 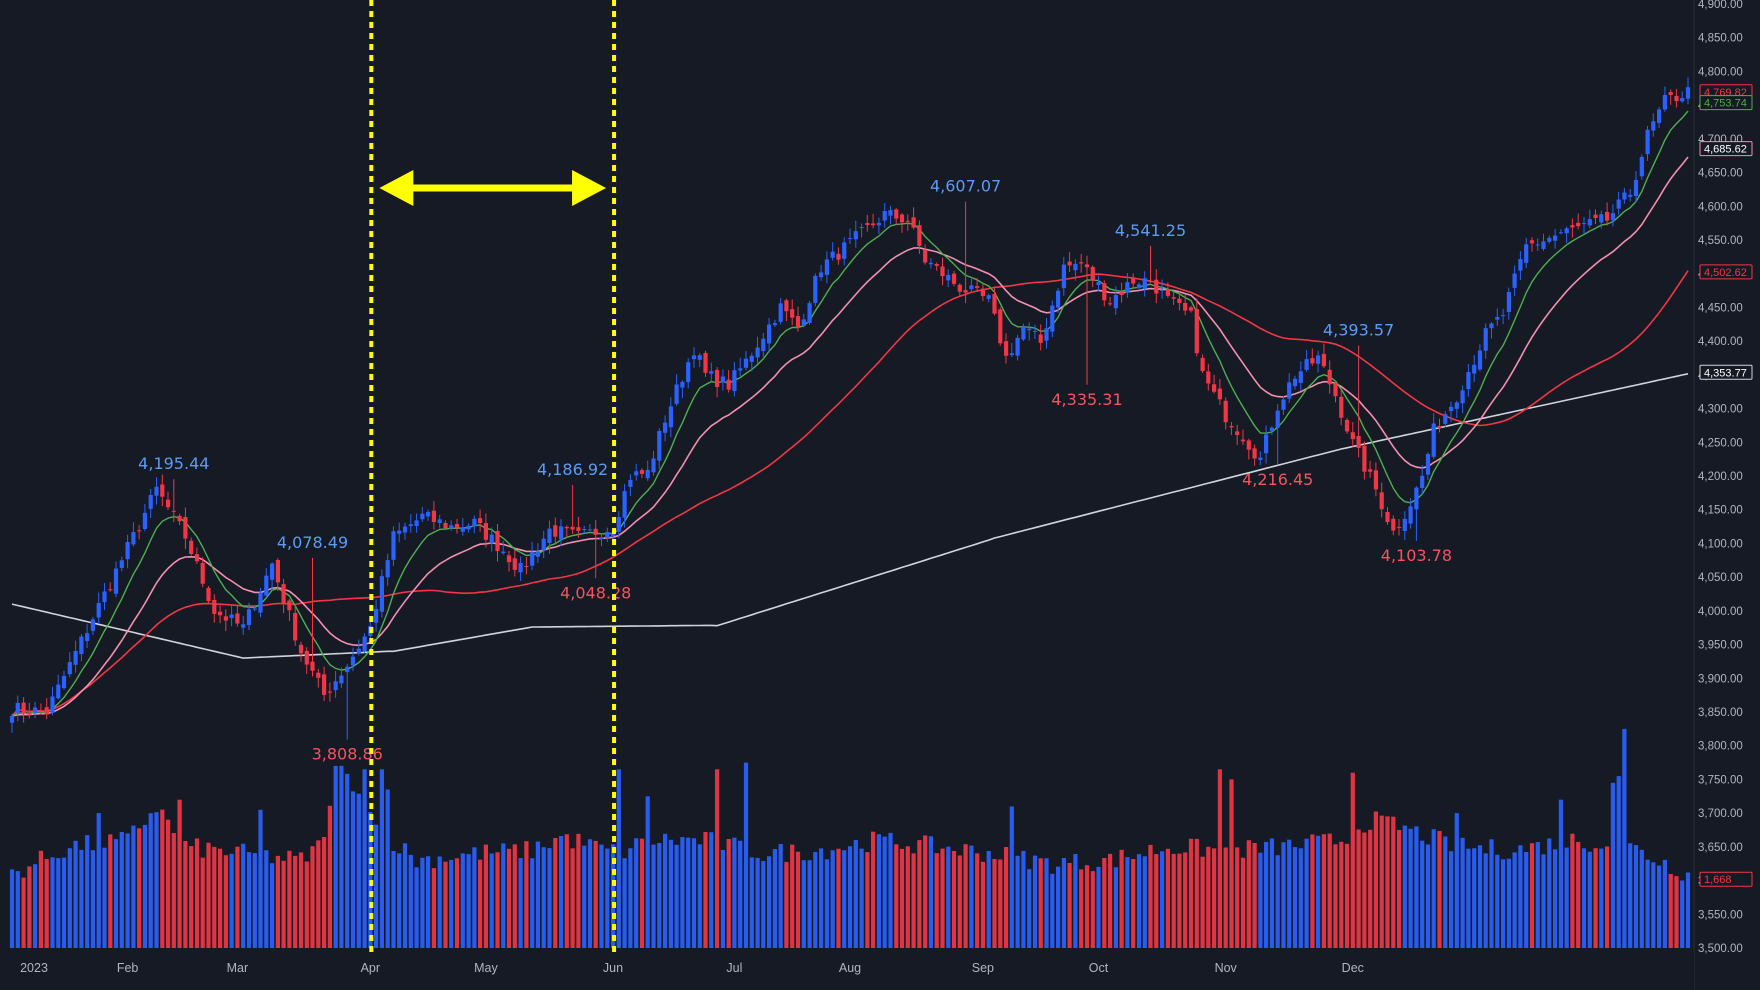 What do you see at coordinates (613, 968) in the screenshot?
I see `time-tick-label: Jun` at bounding box center [613, 968].